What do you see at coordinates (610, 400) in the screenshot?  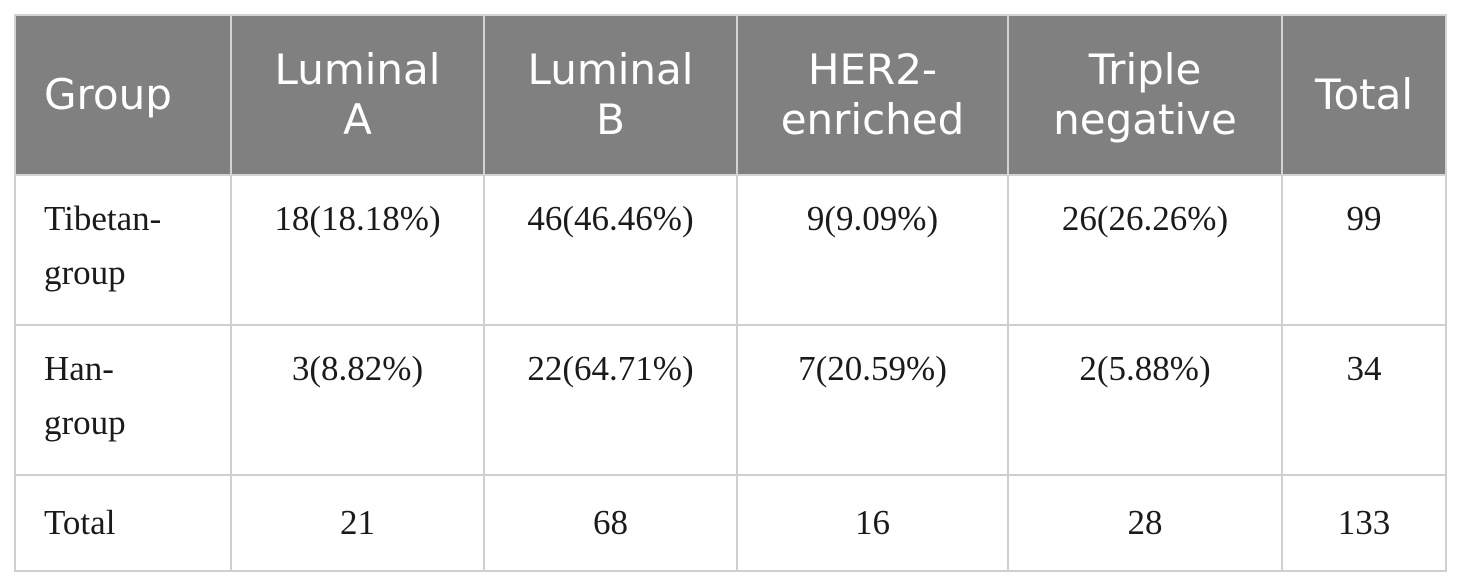 I see `cell-luminal-b: 22(64.71%)` at bounding box center [610, 400].